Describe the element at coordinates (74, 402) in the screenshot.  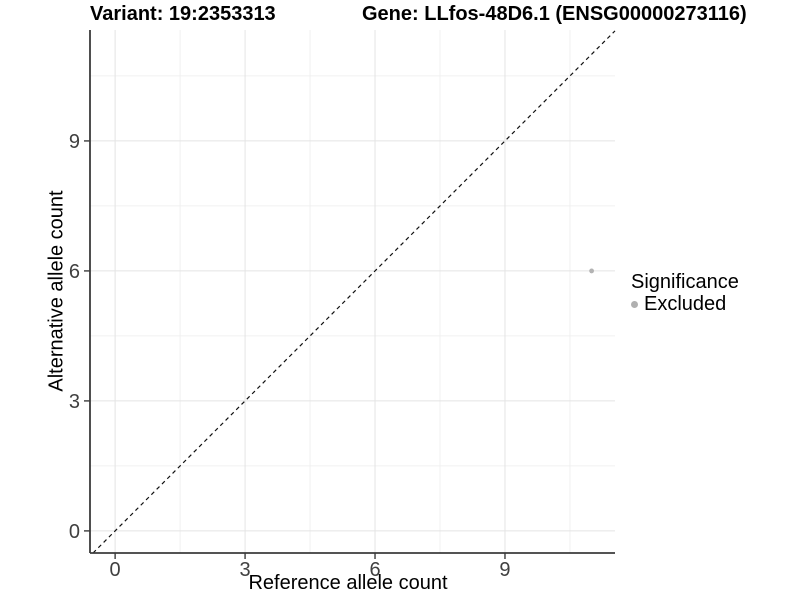
I see `y-tick-label: 3` at that location.